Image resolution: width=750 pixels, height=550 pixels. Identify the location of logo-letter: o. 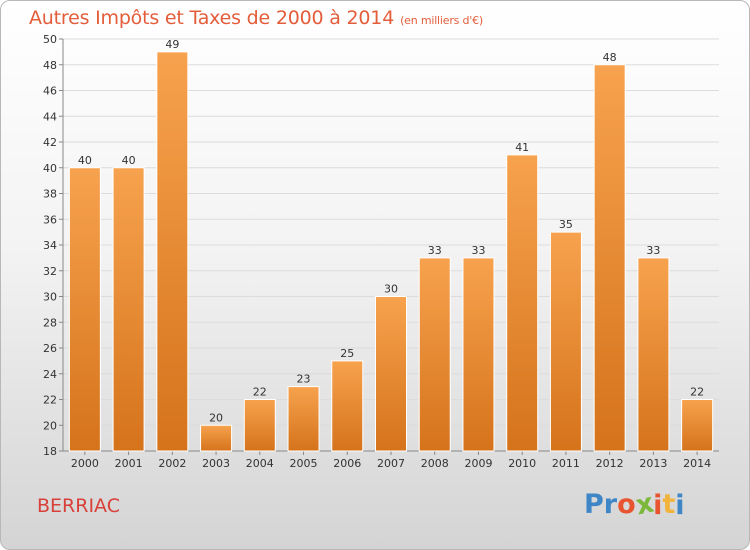
(626, 504).